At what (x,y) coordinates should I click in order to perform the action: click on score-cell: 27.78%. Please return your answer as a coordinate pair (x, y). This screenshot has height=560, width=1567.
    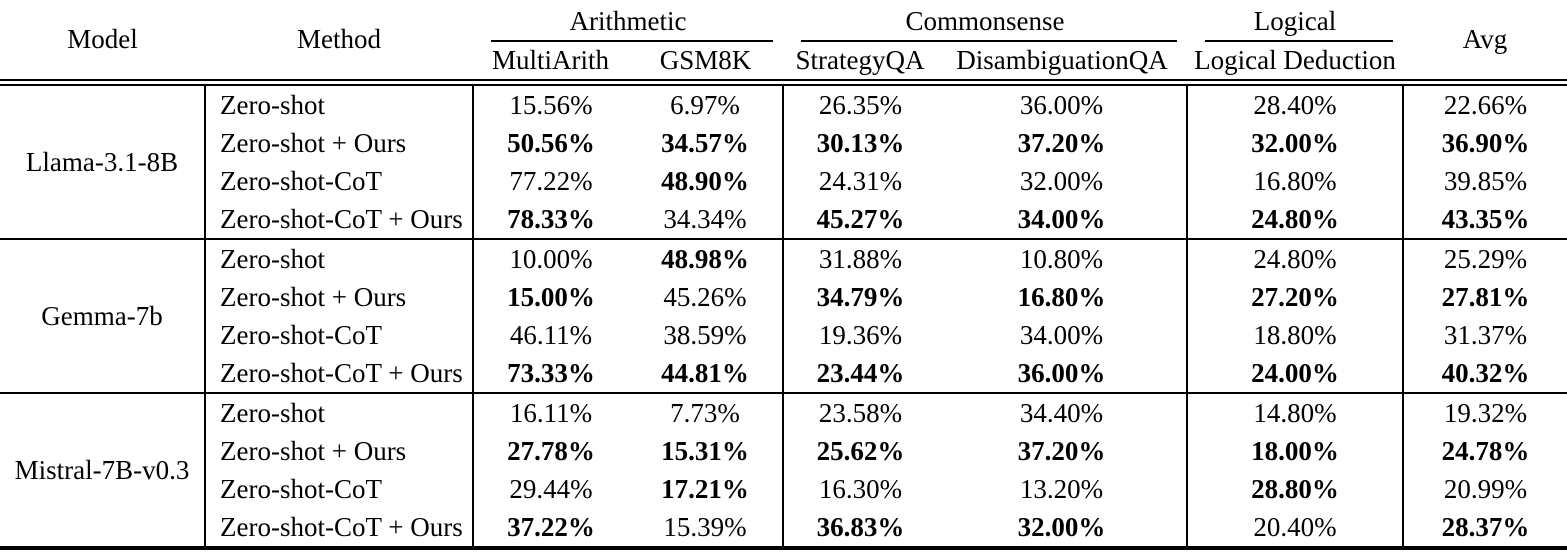
    Looking at the image, I should click on (550, 451).